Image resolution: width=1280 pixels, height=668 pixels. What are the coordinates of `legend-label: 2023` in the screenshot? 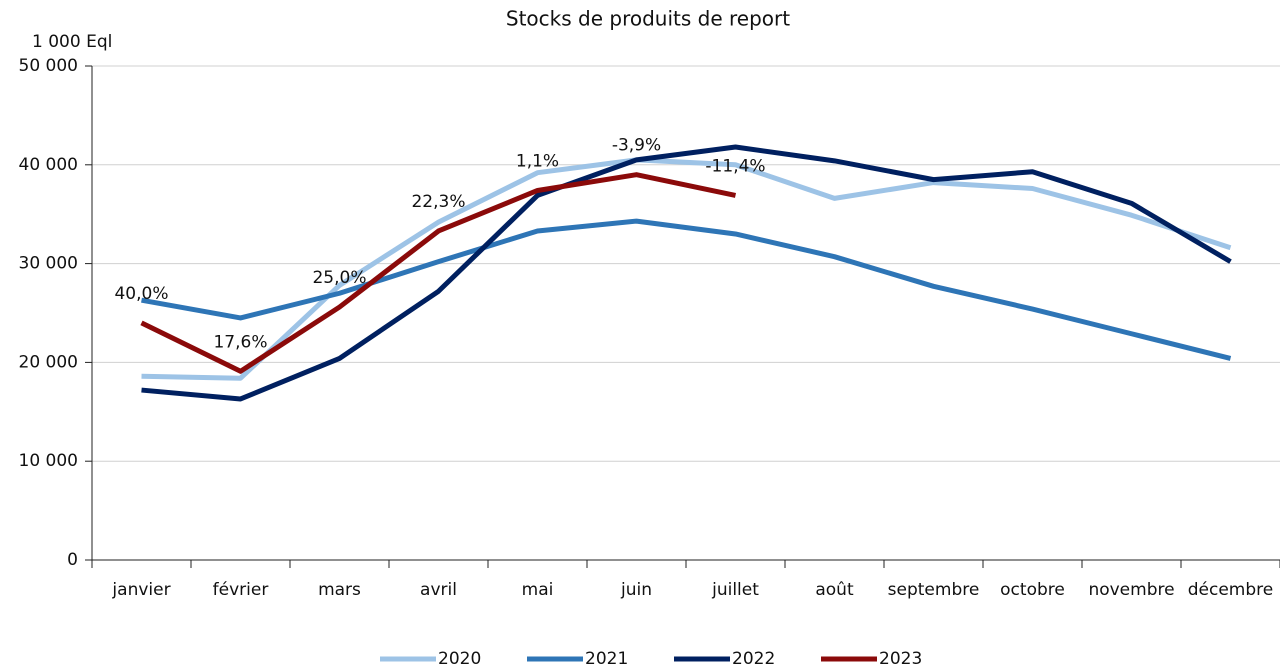 It's located at (900, 658).